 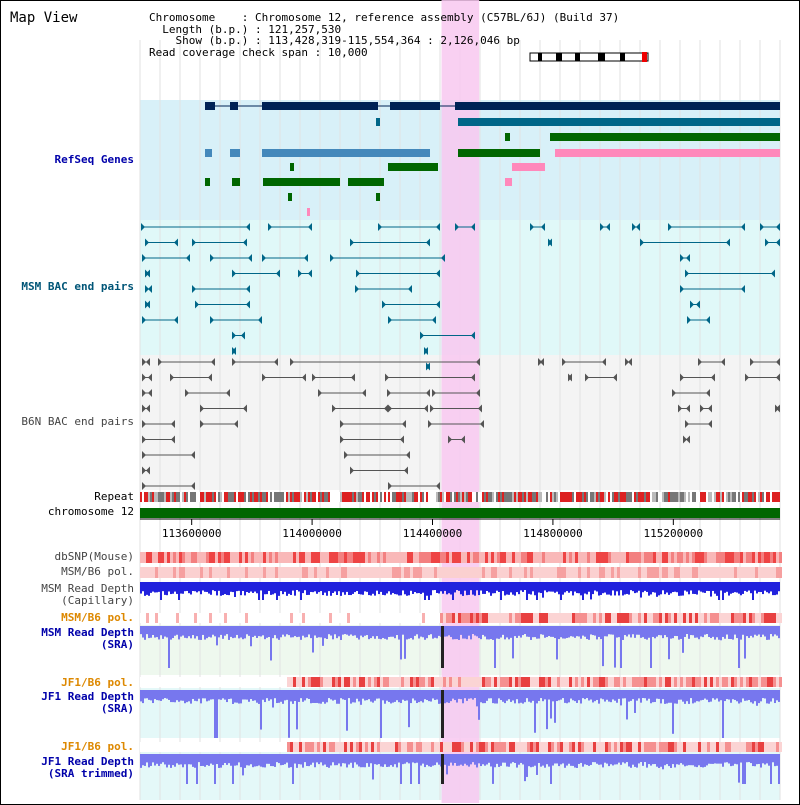 What do you see at coordinates (77, 286) in the screenshot?
I see `track-label-msm-bac: MSM BAC end pairs` at bounding box center [77, 286].